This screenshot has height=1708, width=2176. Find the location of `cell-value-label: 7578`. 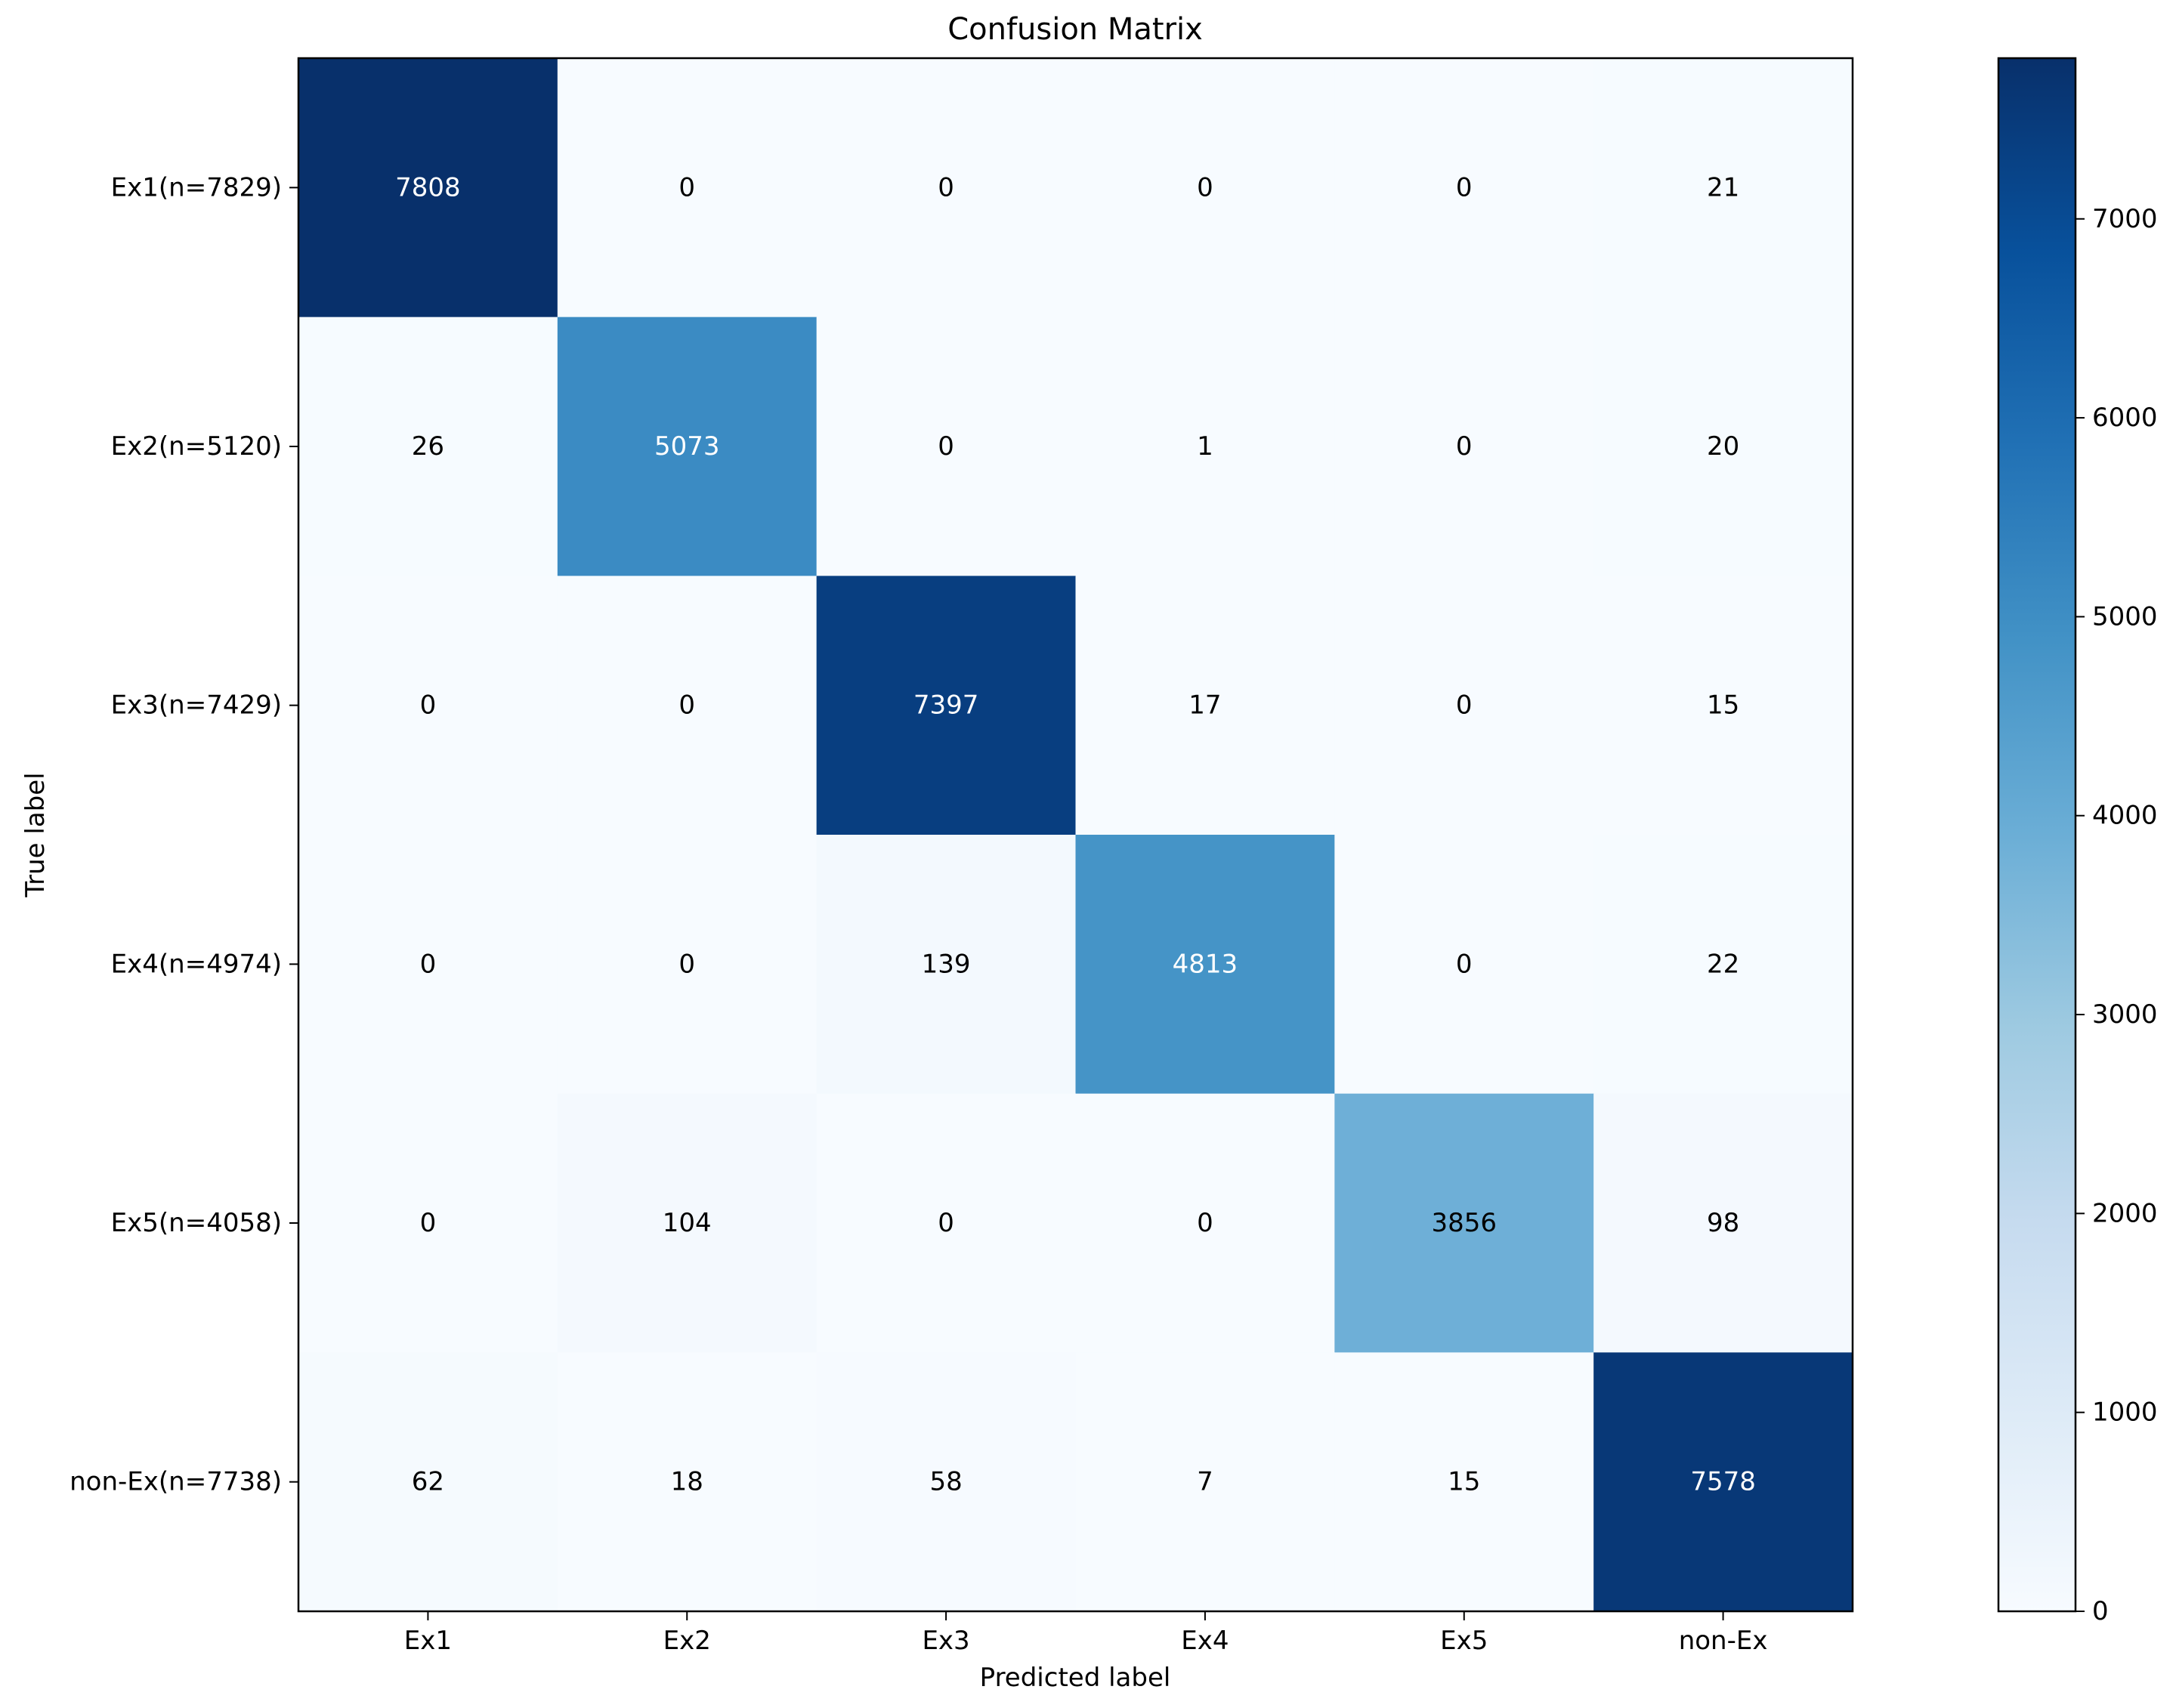

cell-value-label: 7578 is located at coordinates (1723, 1482).